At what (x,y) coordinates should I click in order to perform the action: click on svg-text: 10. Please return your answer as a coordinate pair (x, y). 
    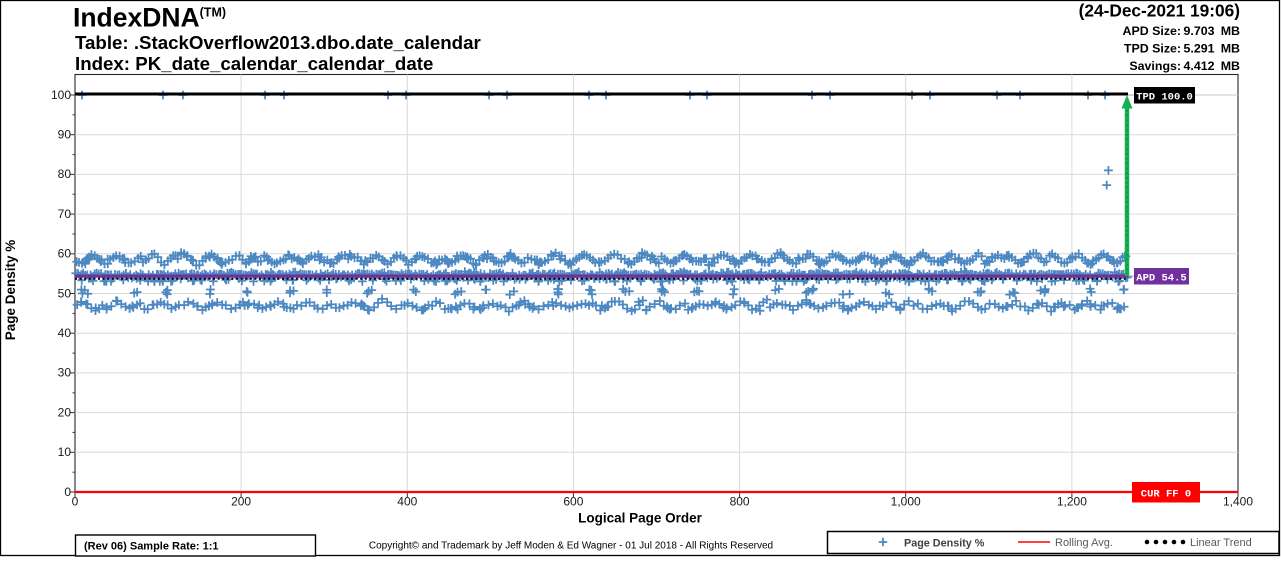
    Looking at the image, I should click on (65, 452).